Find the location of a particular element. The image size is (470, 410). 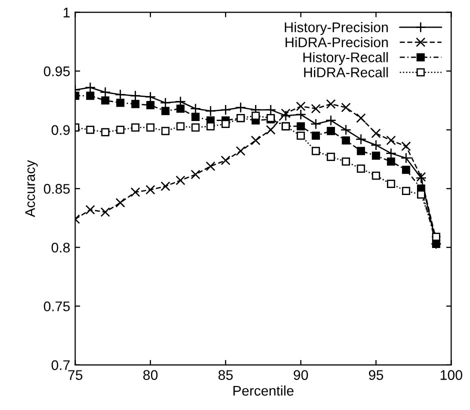

legend-label: HiDRA-Precision is located at coordinates (337, 42).